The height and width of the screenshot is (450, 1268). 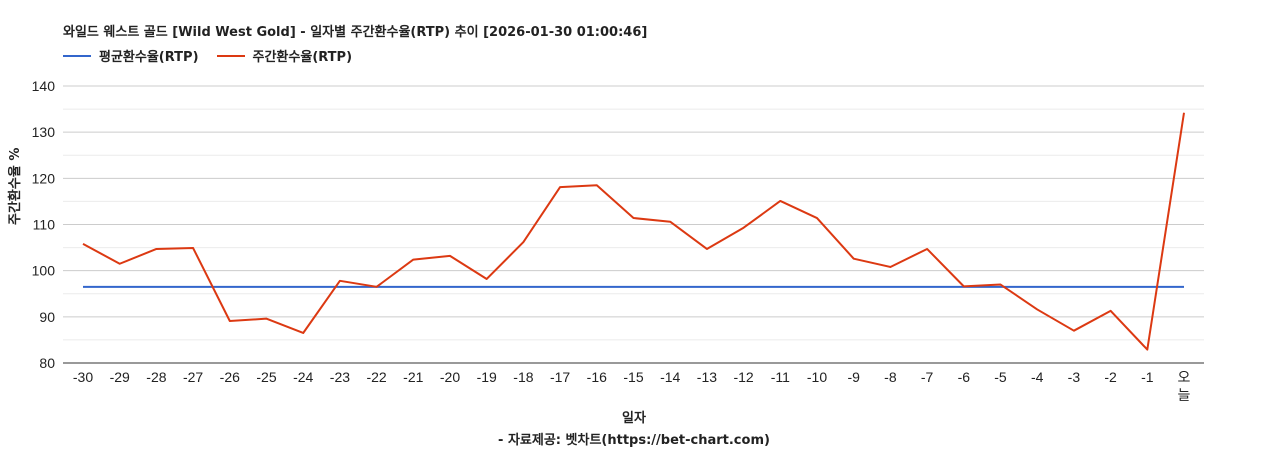 What do you see at coordinates (44, 86) in the screenshot?
I see `y-tick-label: 140` at bounding box center [44, 86].